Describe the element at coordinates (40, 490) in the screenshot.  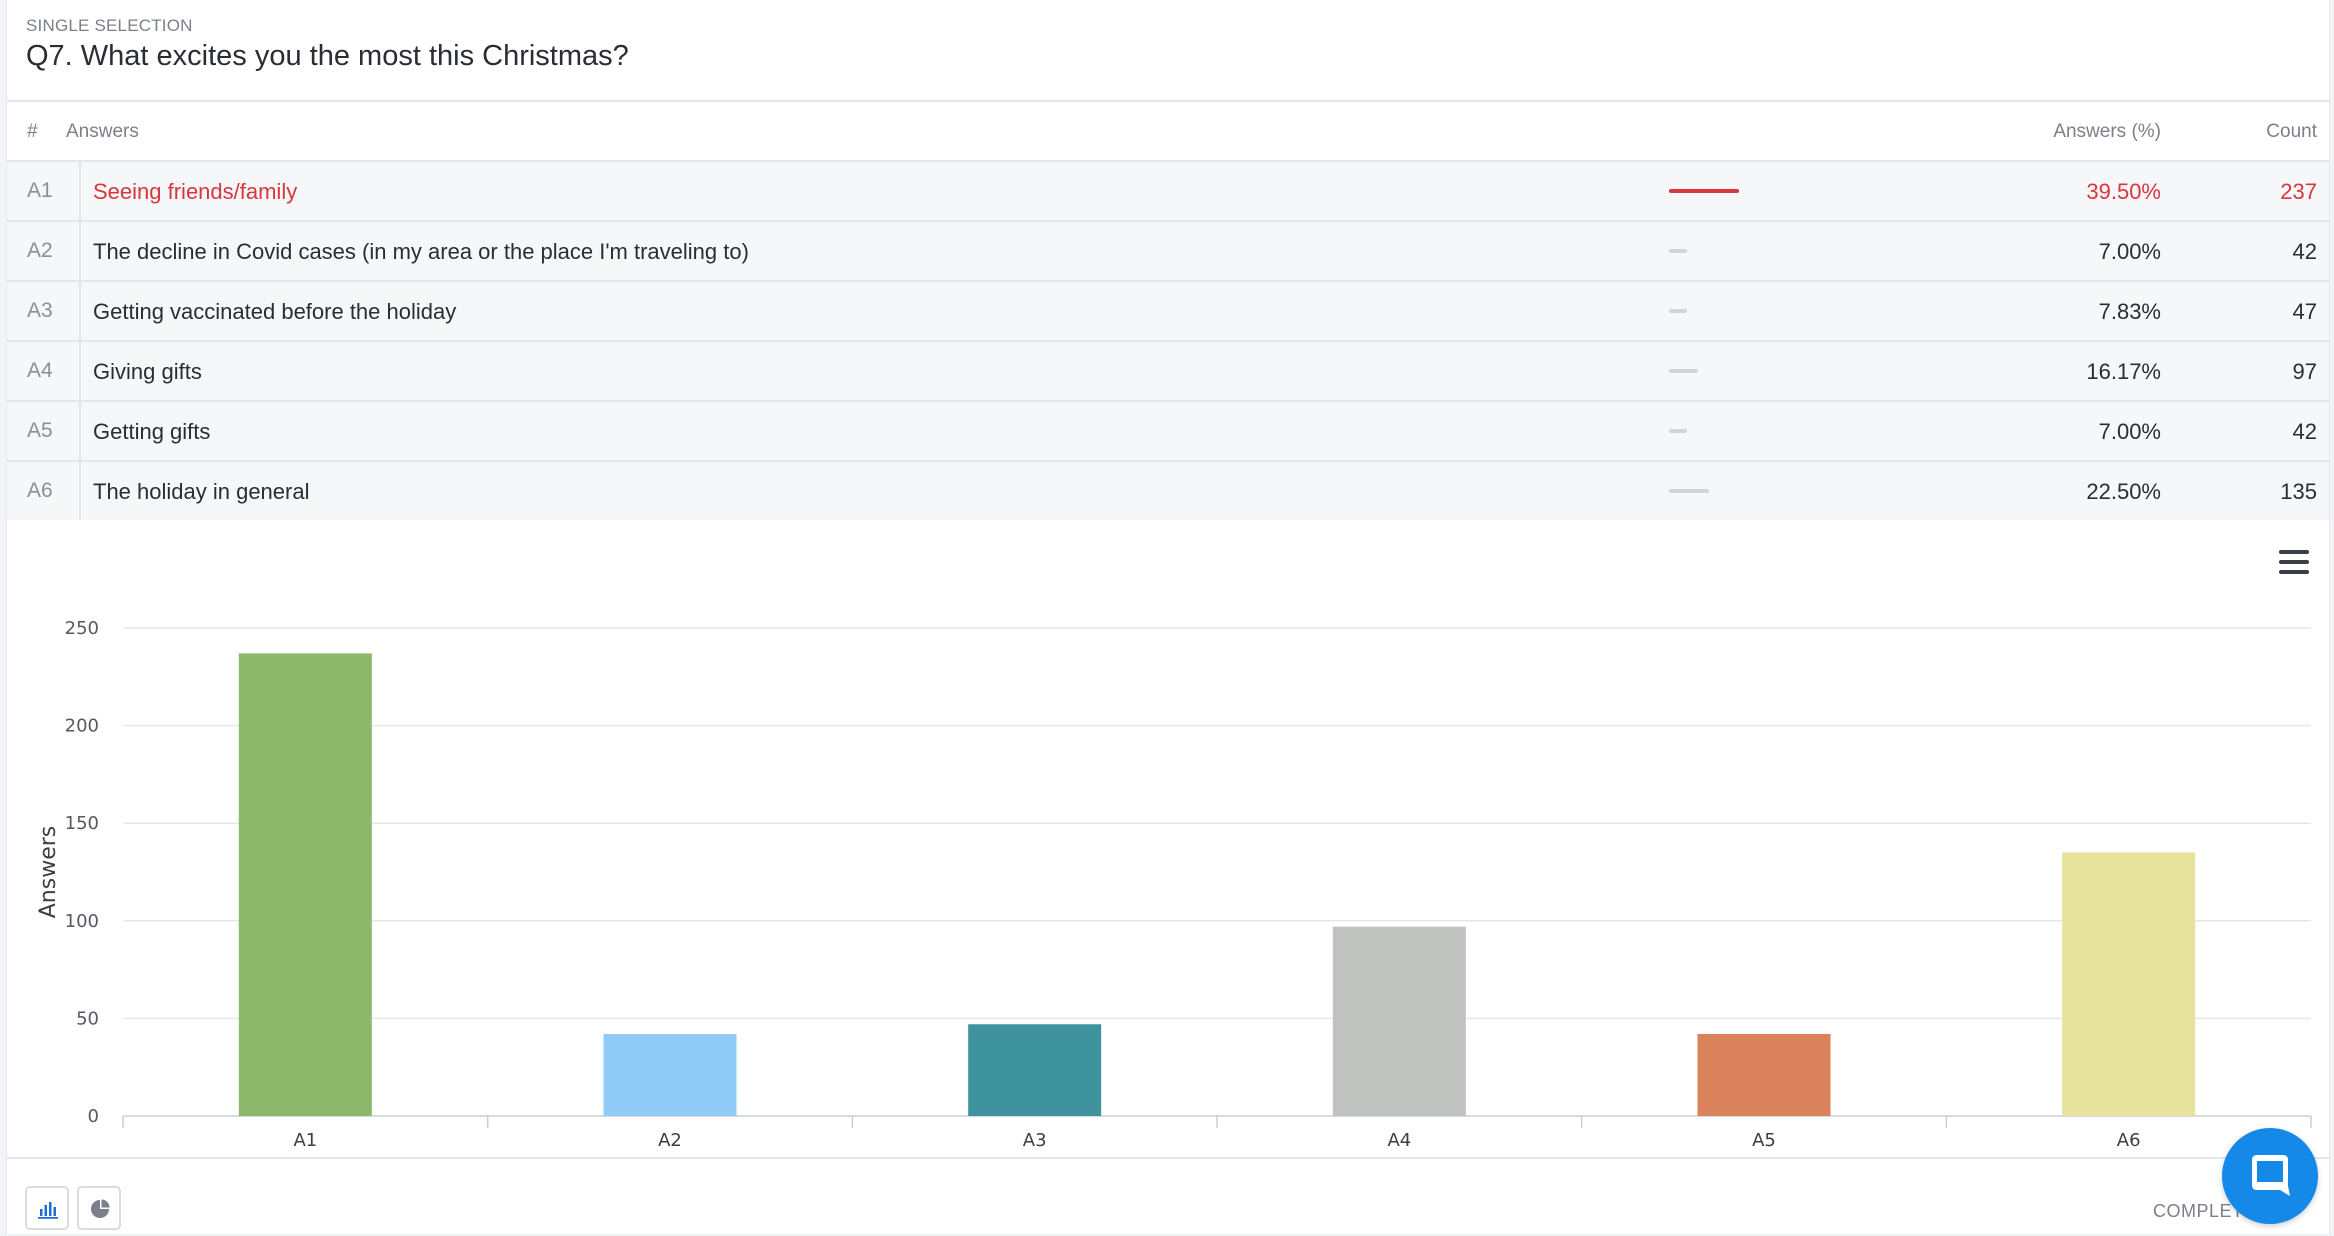
I see `row-id: A6` at that location.